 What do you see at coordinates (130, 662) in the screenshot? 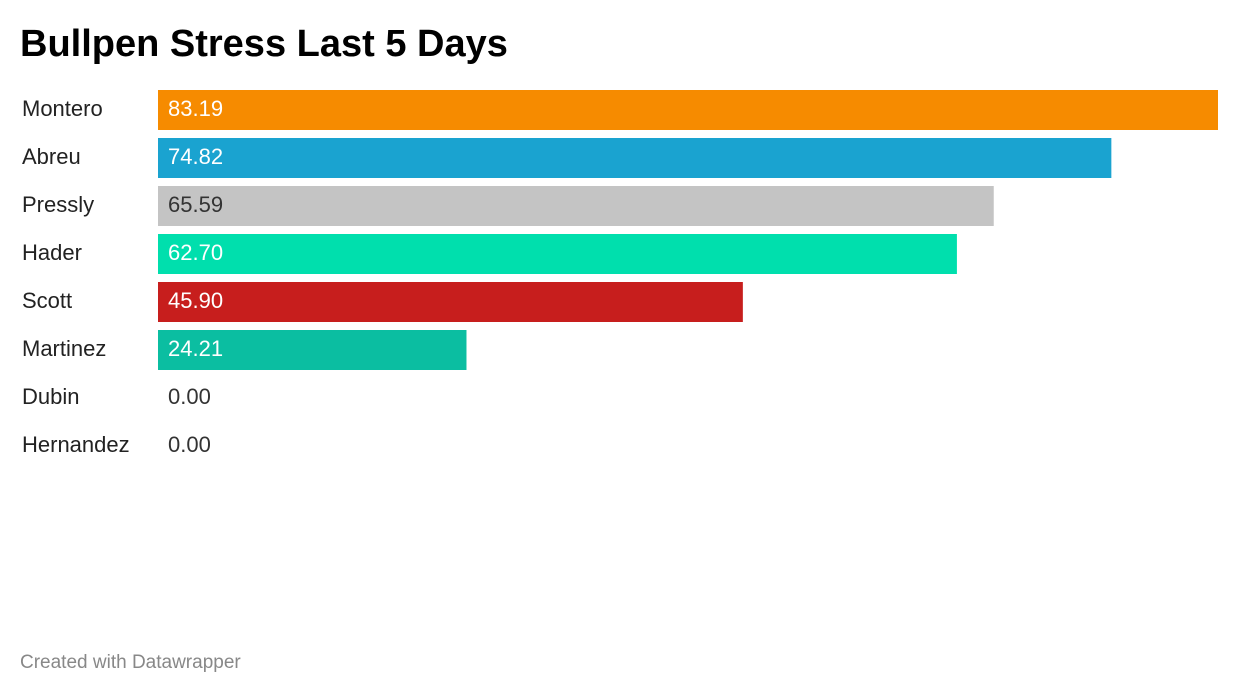
I see `footer: Created with Datawrapper` at bounding box center [130, 662].